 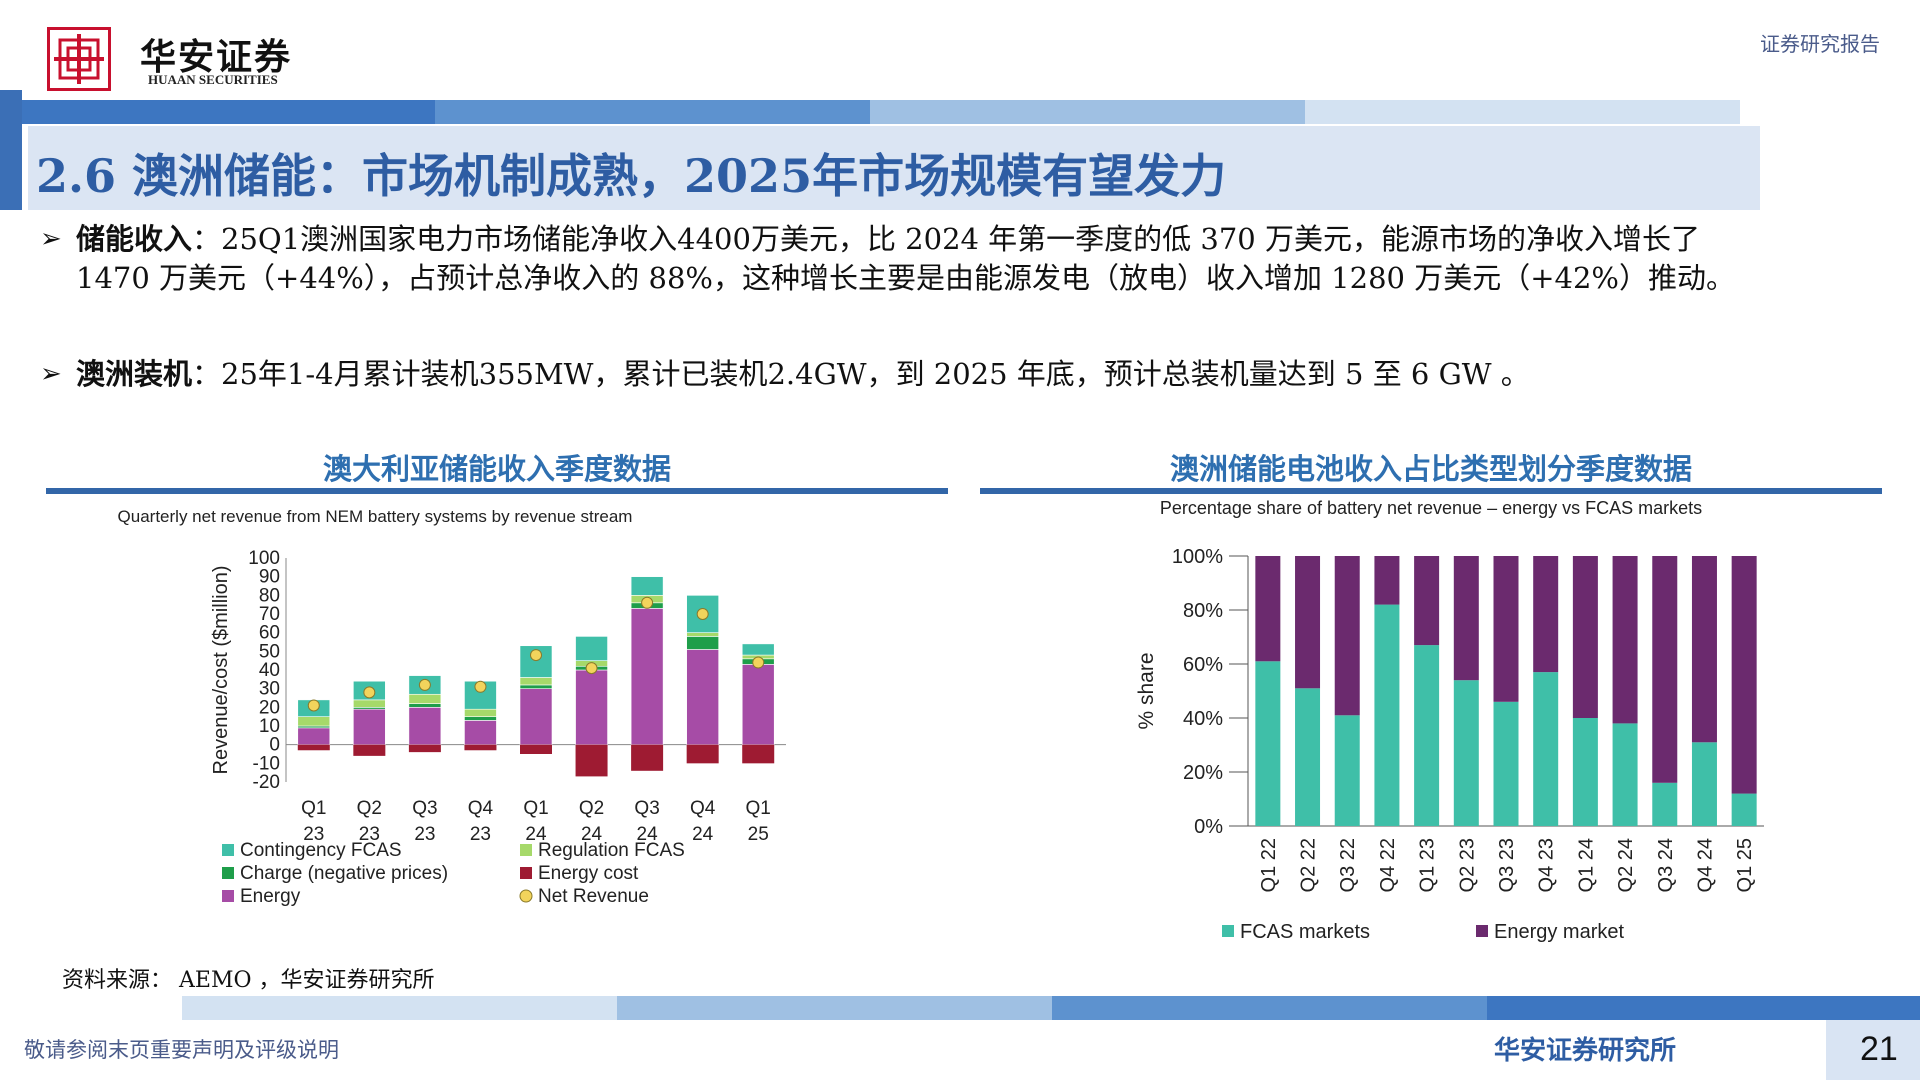 I want to click on x-tick-label: Q3 22, so click(x=1348, y=865).